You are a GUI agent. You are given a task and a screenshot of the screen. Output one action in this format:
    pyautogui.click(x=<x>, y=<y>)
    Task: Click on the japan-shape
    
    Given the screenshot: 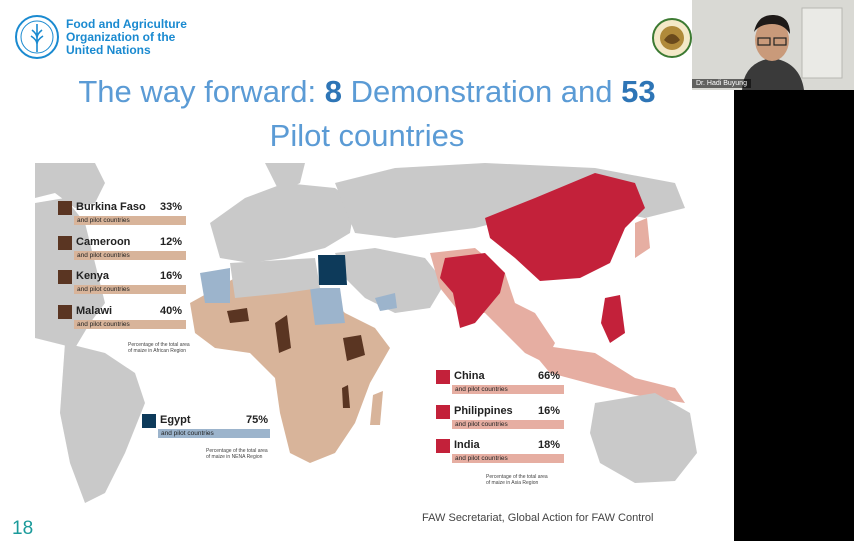 What is the action you would take?
    pyautogui.click(x=642, y=238)
    